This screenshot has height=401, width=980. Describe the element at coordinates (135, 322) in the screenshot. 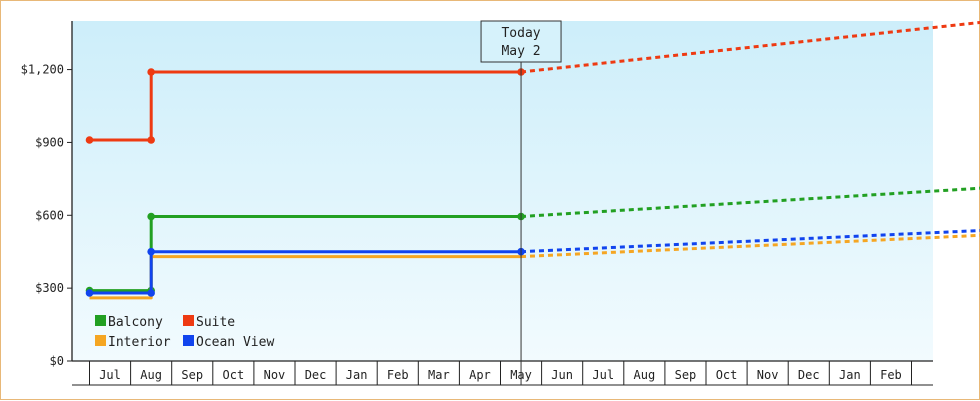

I see `legend-label: Balcony` at that location.